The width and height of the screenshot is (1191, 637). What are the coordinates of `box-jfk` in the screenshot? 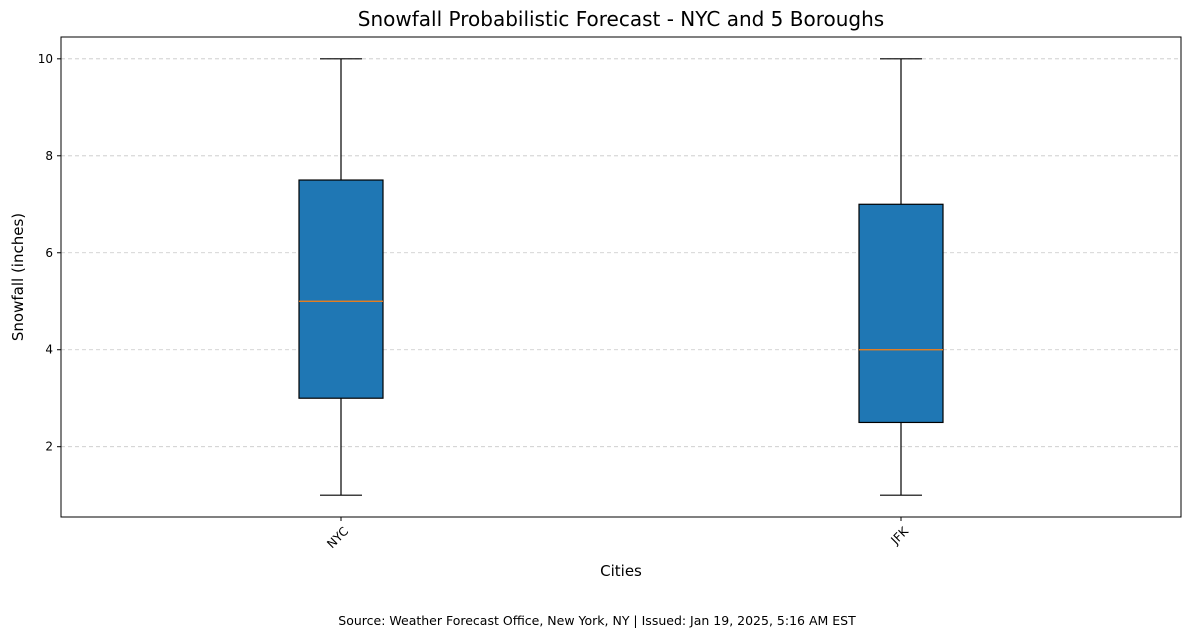 It's located at (901, 277).